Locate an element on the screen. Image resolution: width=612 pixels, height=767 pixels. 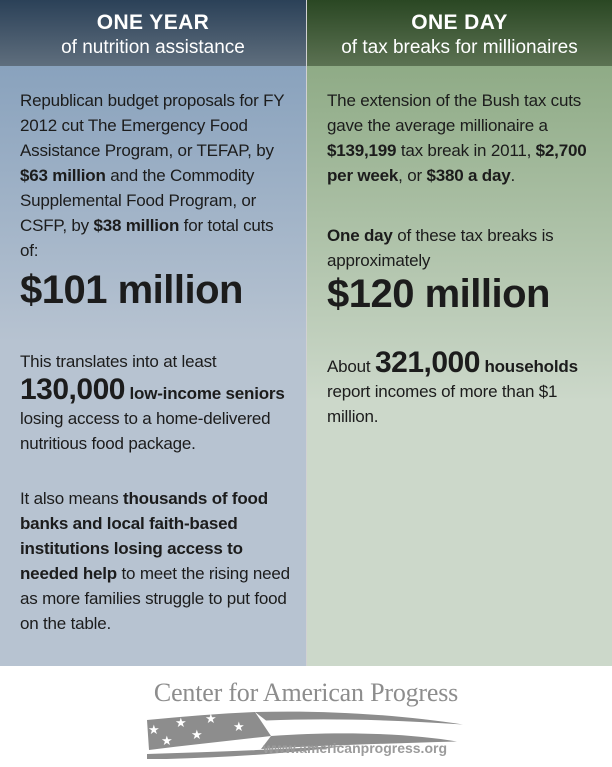
cap-logo: Center for American Progress ★ ★ ★ ★ is located at coordinates (306, 712).